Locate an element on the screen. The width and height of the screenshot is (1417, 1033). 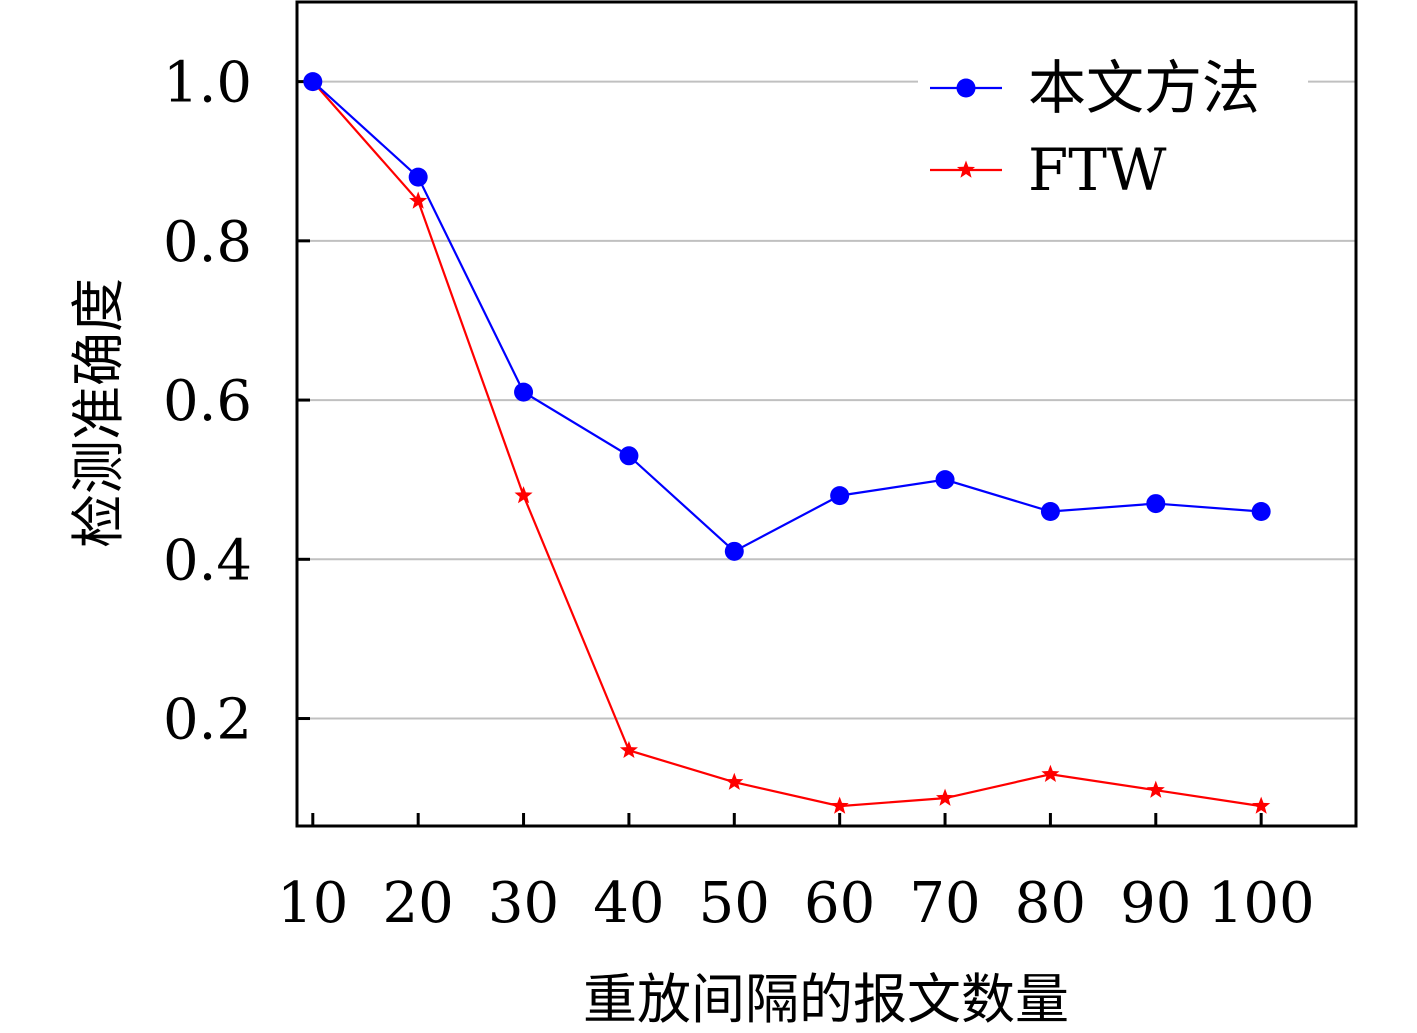
x-tick-label: 80 is located at coordinates (1050, 903).